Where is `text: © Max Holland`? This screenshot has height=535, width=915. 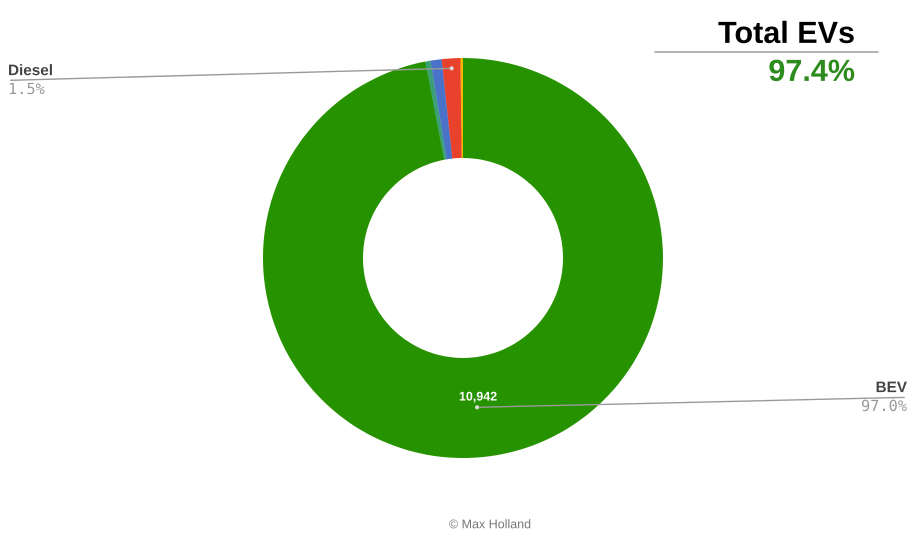
text: © Max Holland is located at coordinates (489, 523).